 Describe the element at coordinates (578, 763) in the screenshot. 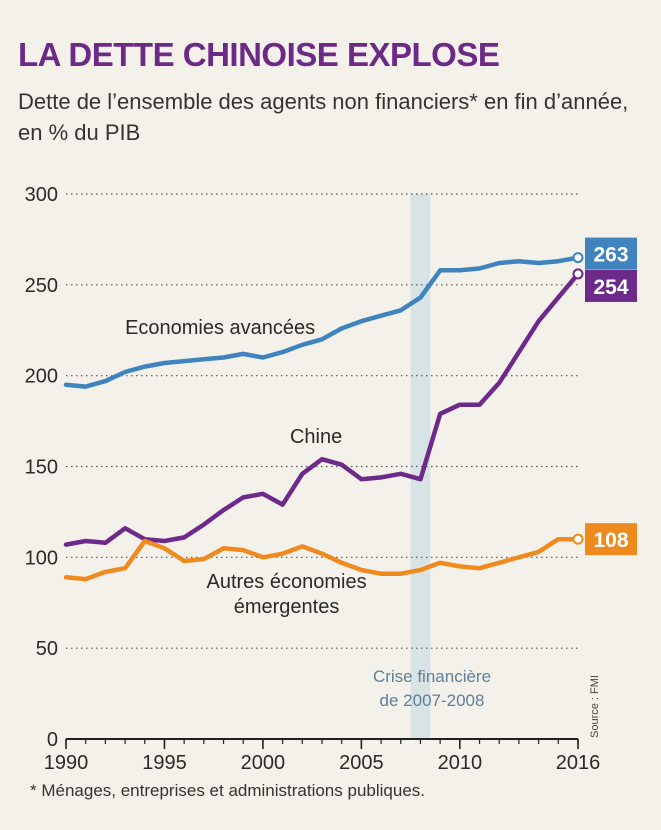

I see `x-tick-label: 2016` at that location.